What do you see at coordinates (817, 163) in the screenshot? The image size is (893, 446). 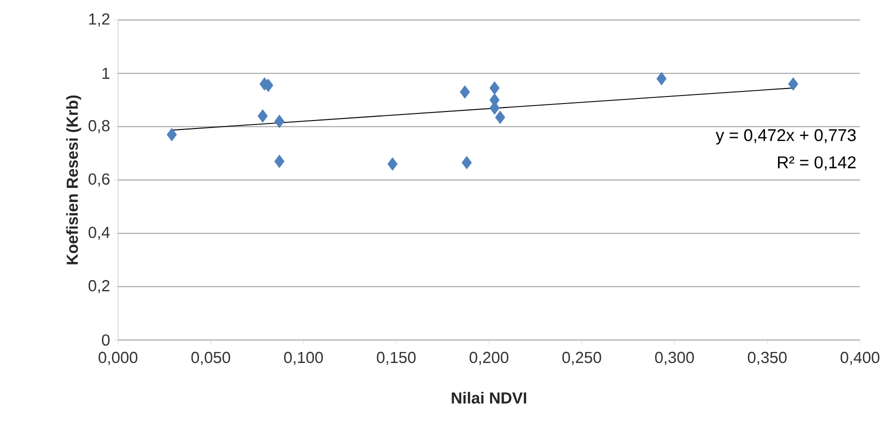 I see `annotation: R² = 0,142` at bounding box center [817, 163].